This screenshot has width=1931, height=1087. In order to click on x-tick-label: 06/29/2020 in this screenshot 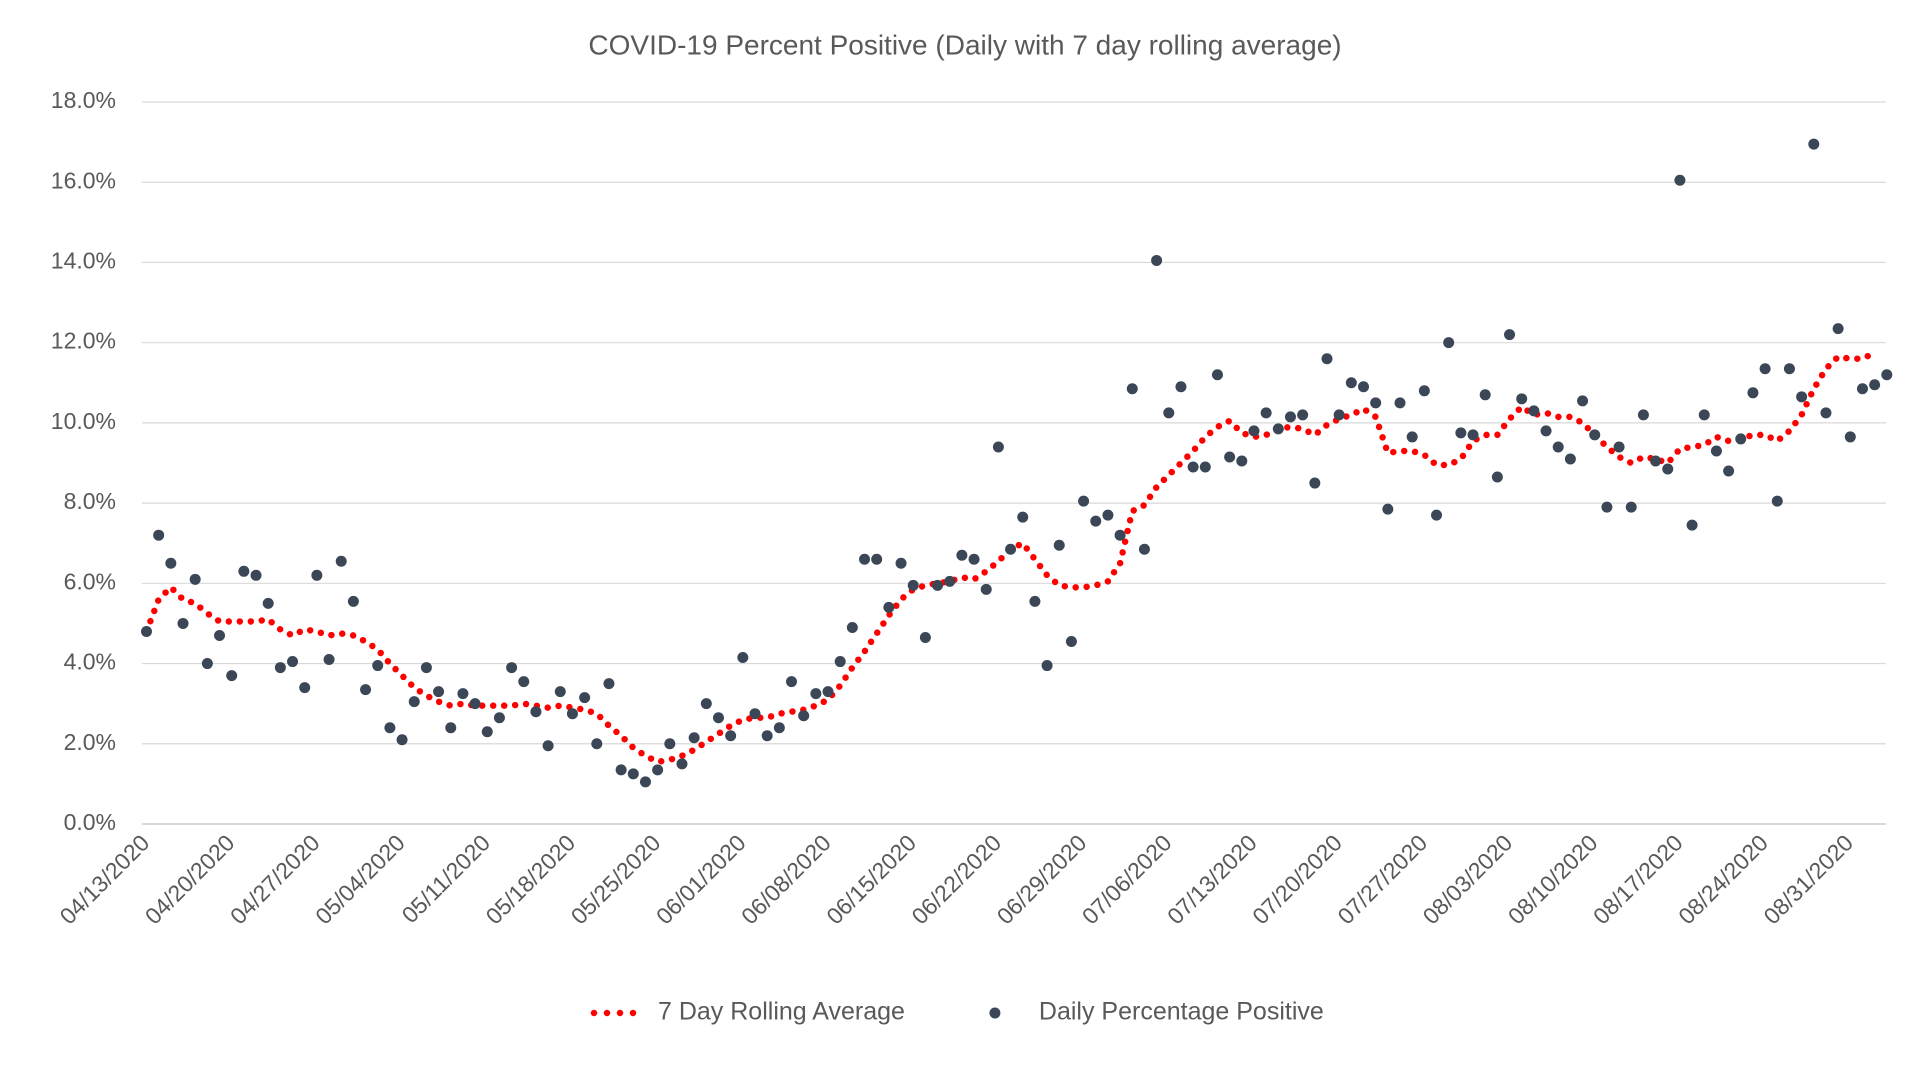, I will do `click(1042, 879)`.